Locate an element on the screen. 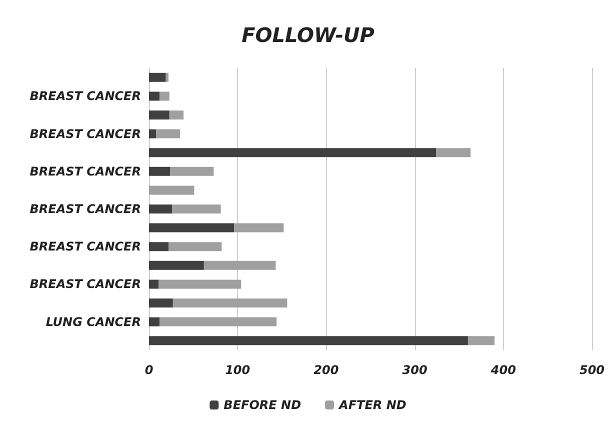  x-tick-label: 200 is located at coordinates (326, 370).